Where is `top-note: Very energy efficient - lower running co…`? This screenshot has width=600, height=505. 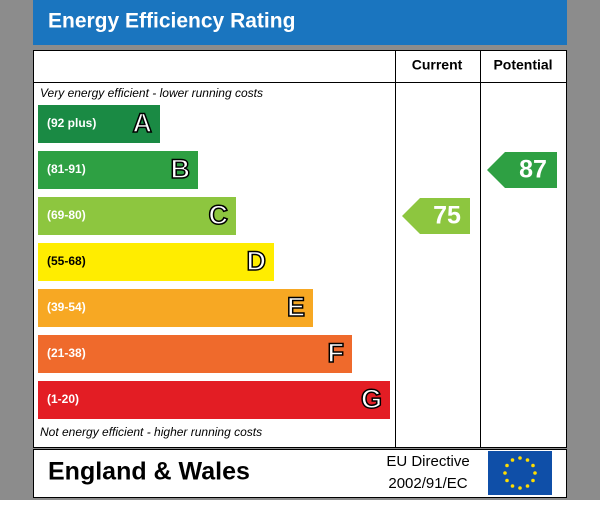 top-note: Very energy efficient - lower running co… is located at coordinates (151, 93).